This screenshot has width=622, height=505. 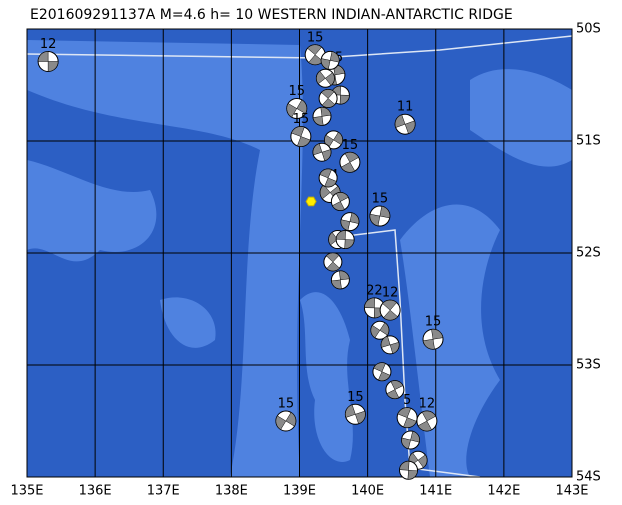 What do you see at coordinates (571, 491) in the screenshot?
I see `x-tick-label: 143E` at bounding box center [571, 491].